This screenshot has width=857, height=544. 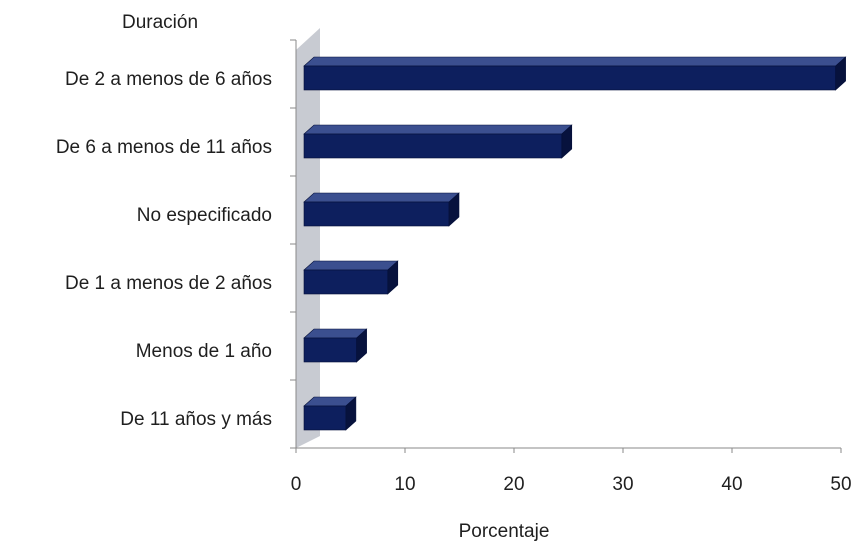 What do you see at coordinates (622, 484) in the screenshot?
I see `x-tick-label: 30` at bounding box center [622, 484].